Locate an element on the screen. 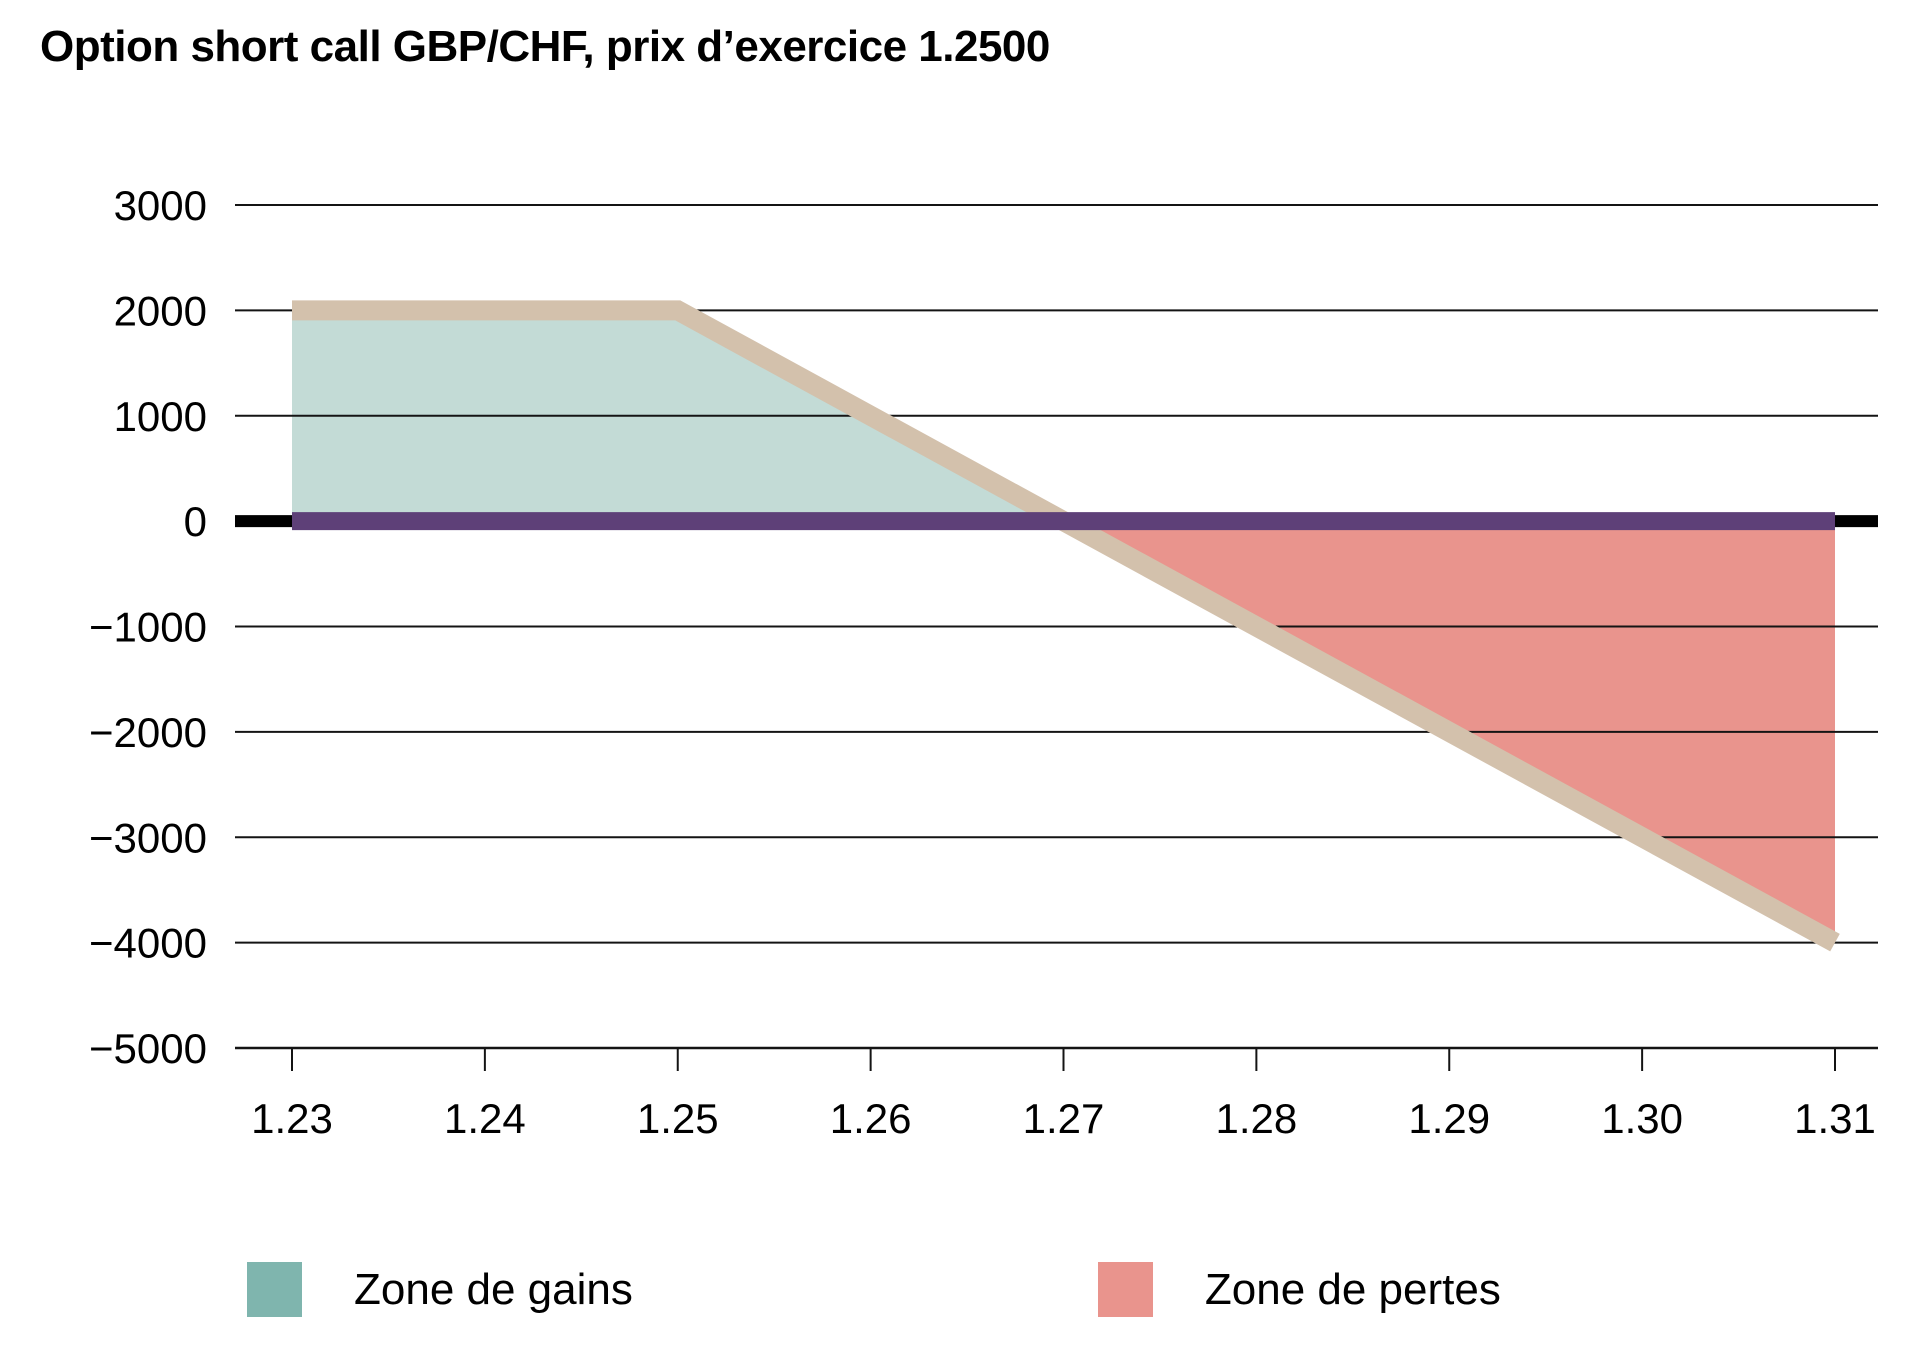 Image resolution: width=1920 pixels, height=1360 pixels. gains-legend-swatch is located at coordinates (274, 1289).